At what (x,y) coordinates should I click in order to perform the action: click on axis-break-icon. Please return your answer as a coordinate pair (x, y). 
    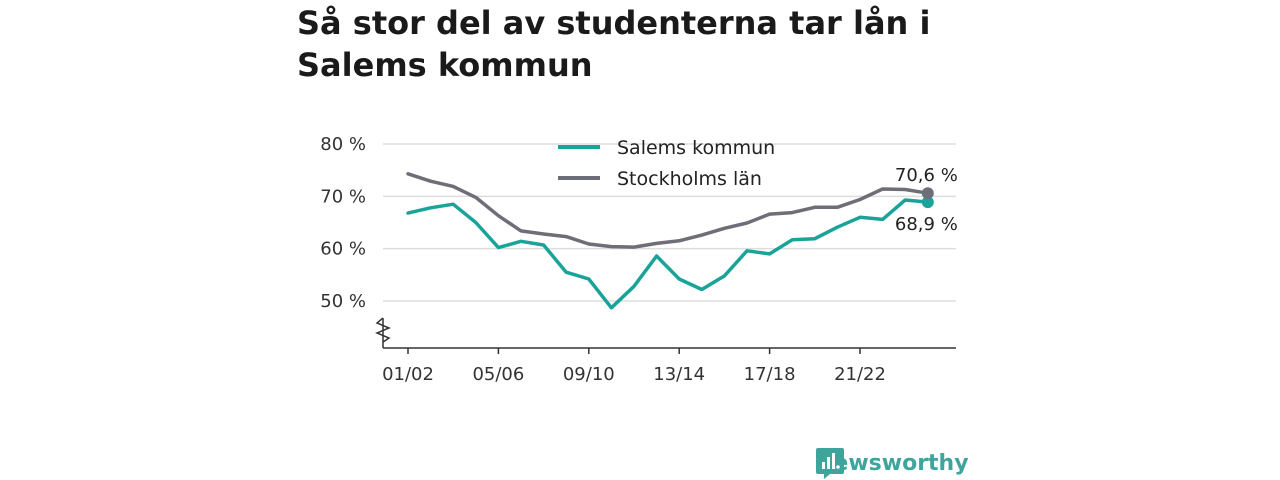
    Looking at the image, I should click on (383, 330).